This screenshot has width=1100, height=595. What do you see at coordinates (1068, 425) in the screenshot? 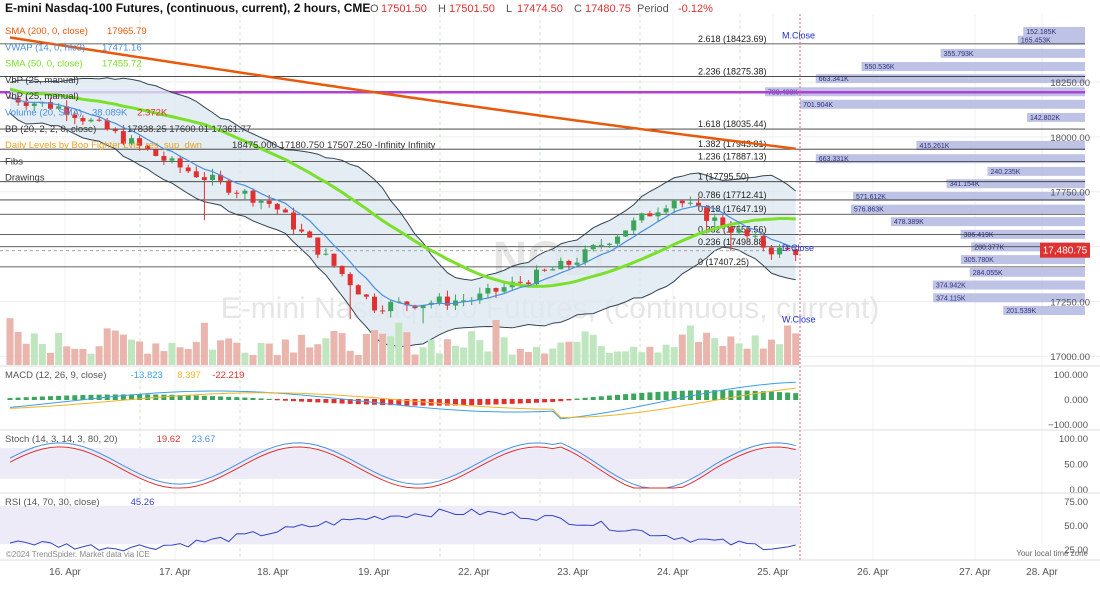
I see `pane-tick-label: −100.000` at bounding box center [1068, 425].